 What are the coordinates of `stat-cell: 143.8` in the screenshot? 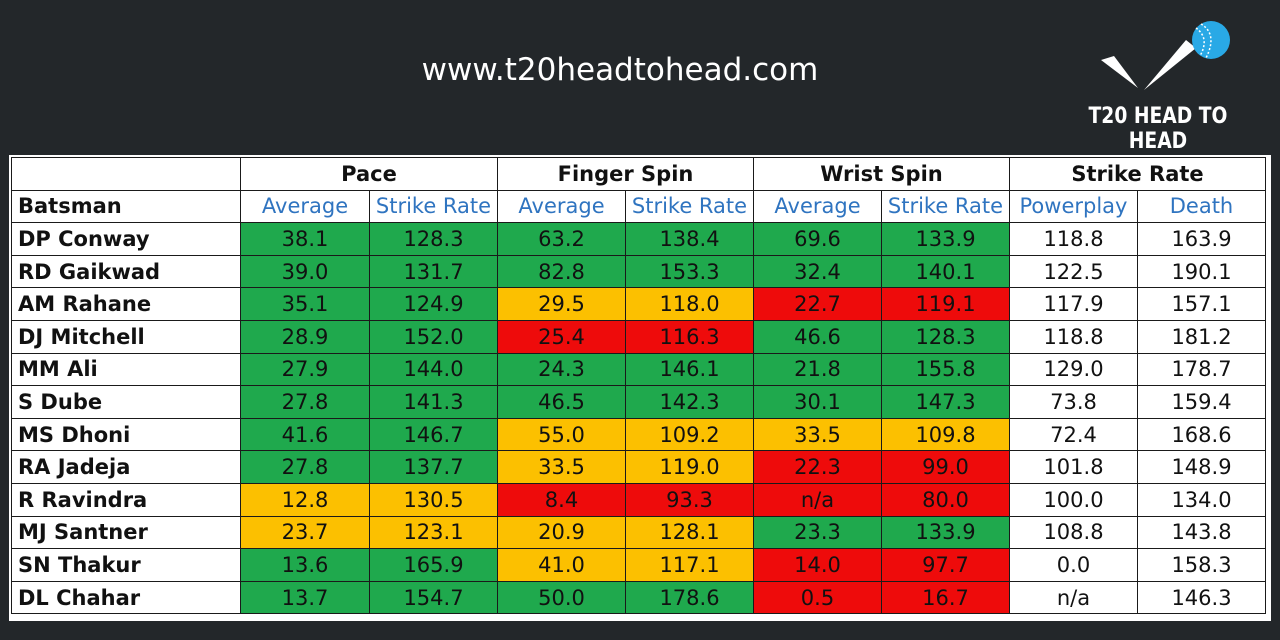 It's located at (1201, 532).